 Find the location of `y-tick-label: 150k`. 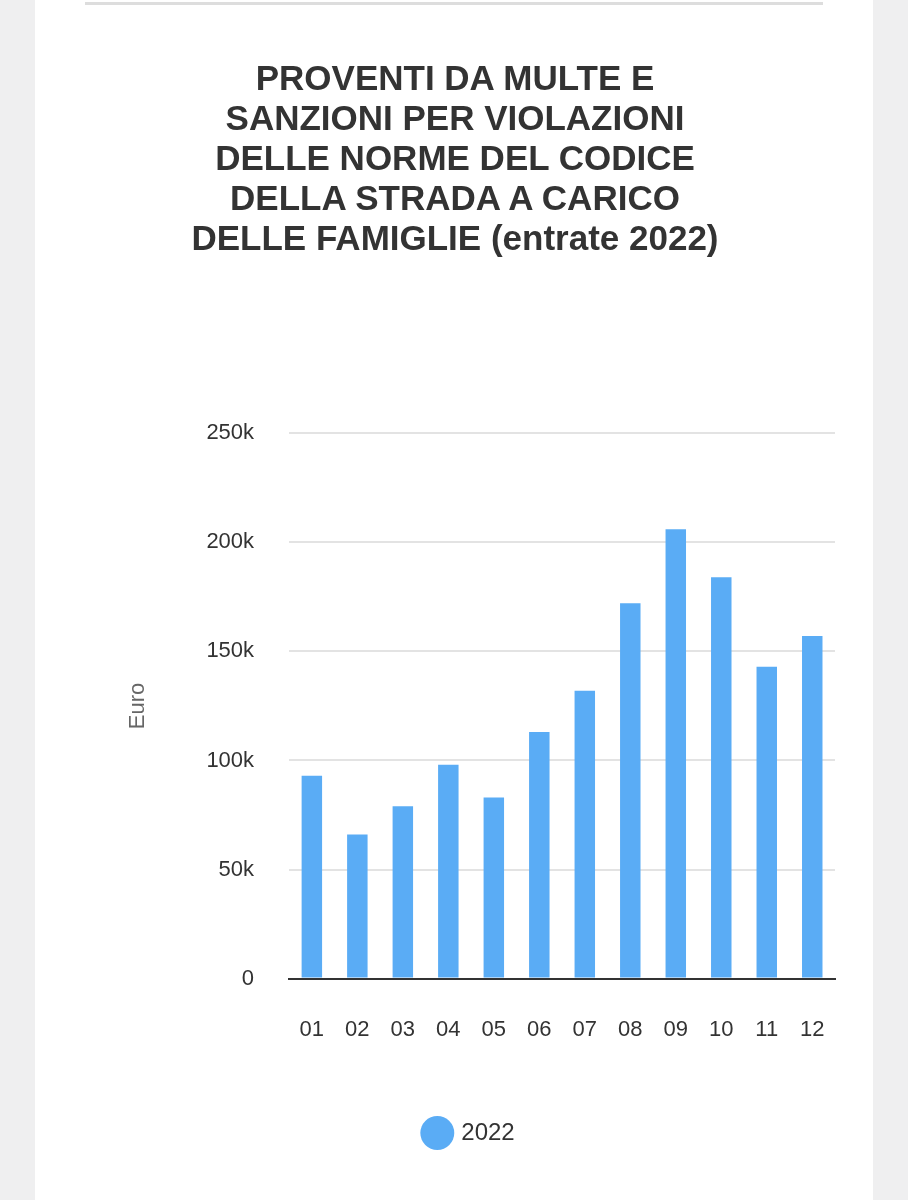

y-tick-label: 150k is located at coordinates (231, 650).